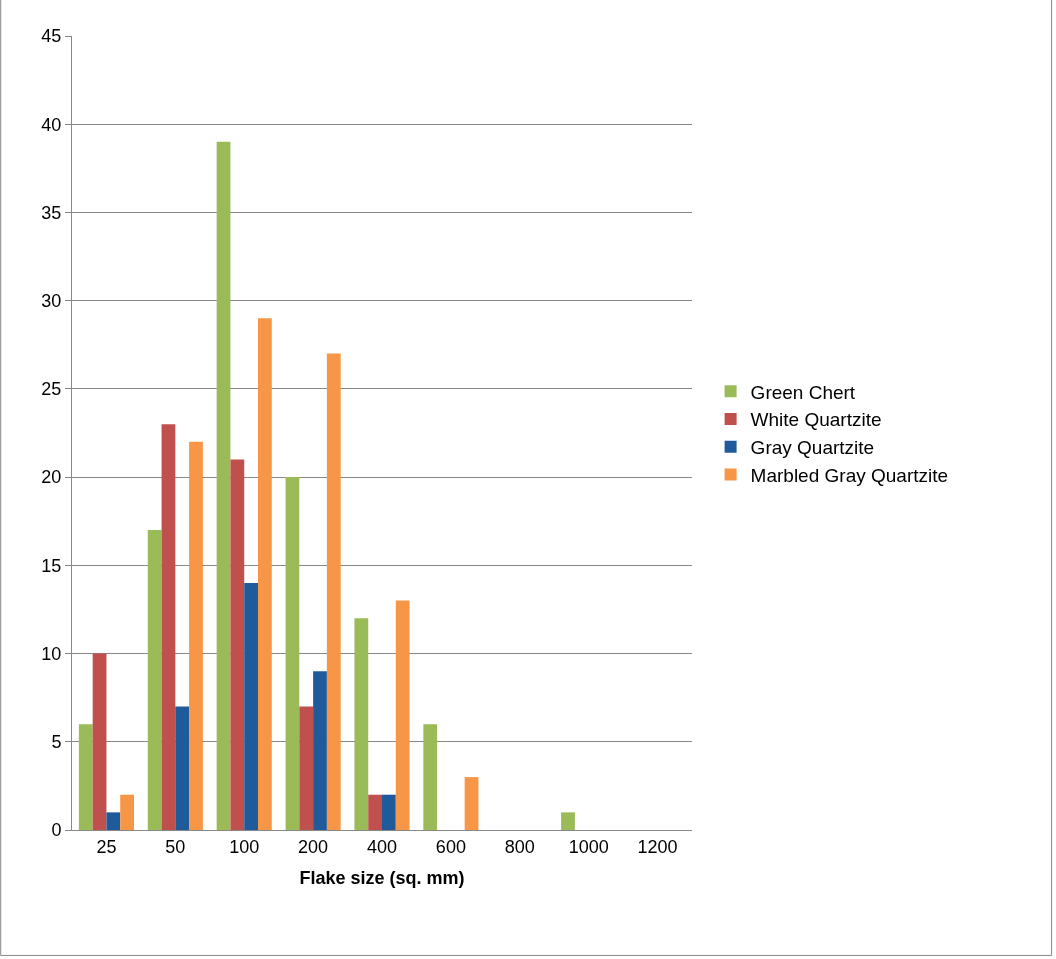  I want to click on x-tick-label: 200, so click(313, 846).